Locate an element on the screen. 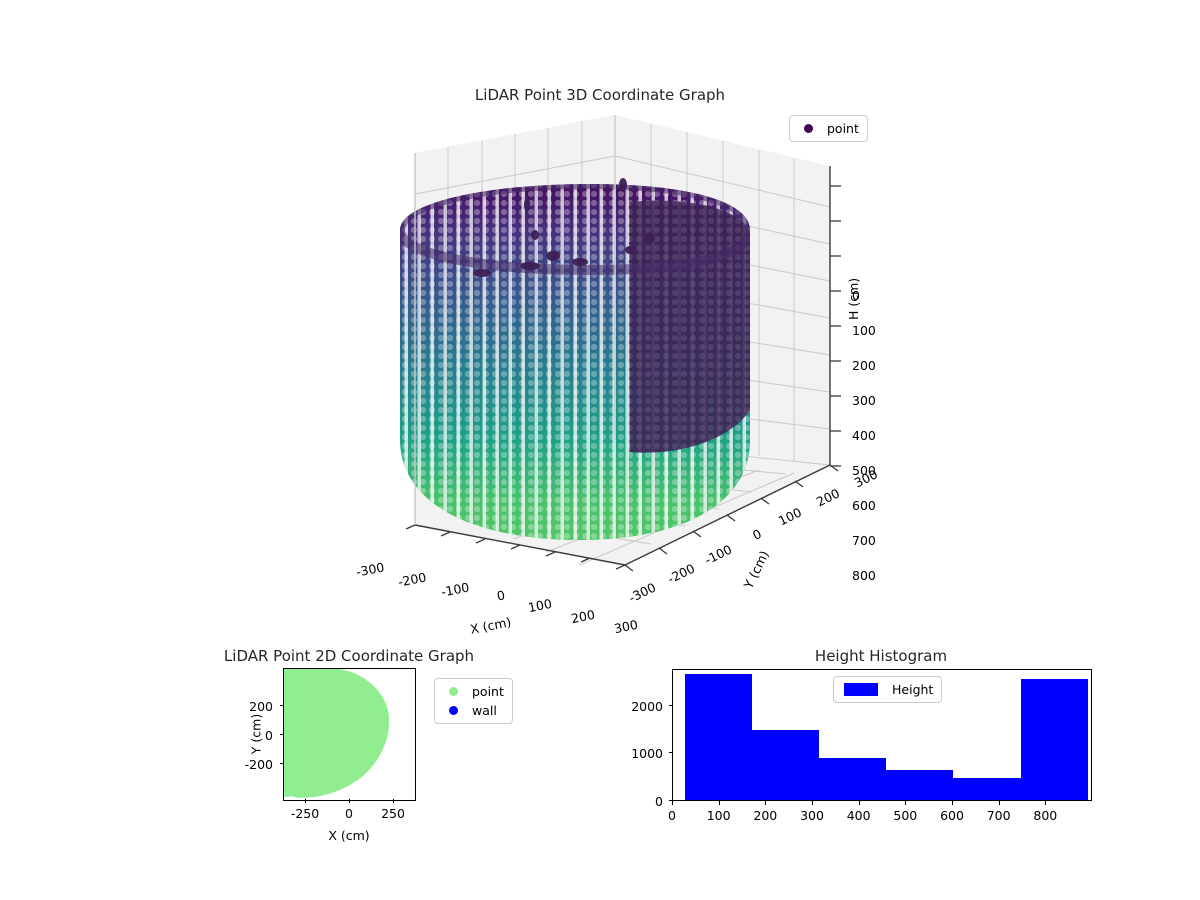  plot3d-ztick-5: 500 is located at coordinates (864, 470).